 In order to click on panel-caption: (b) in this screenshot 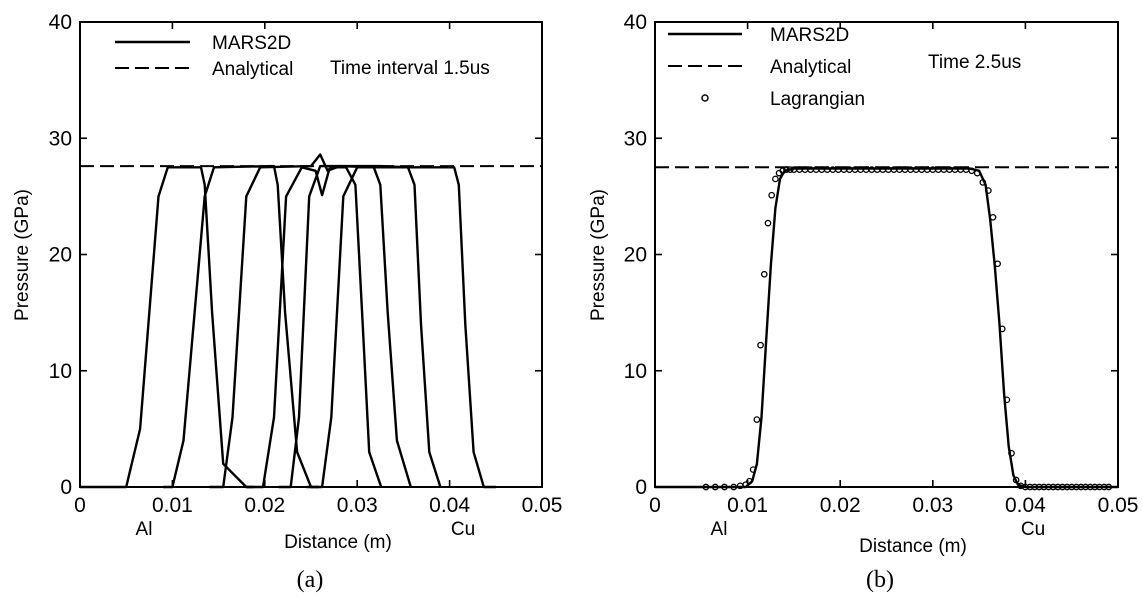, I will do `click(880, 580)`.